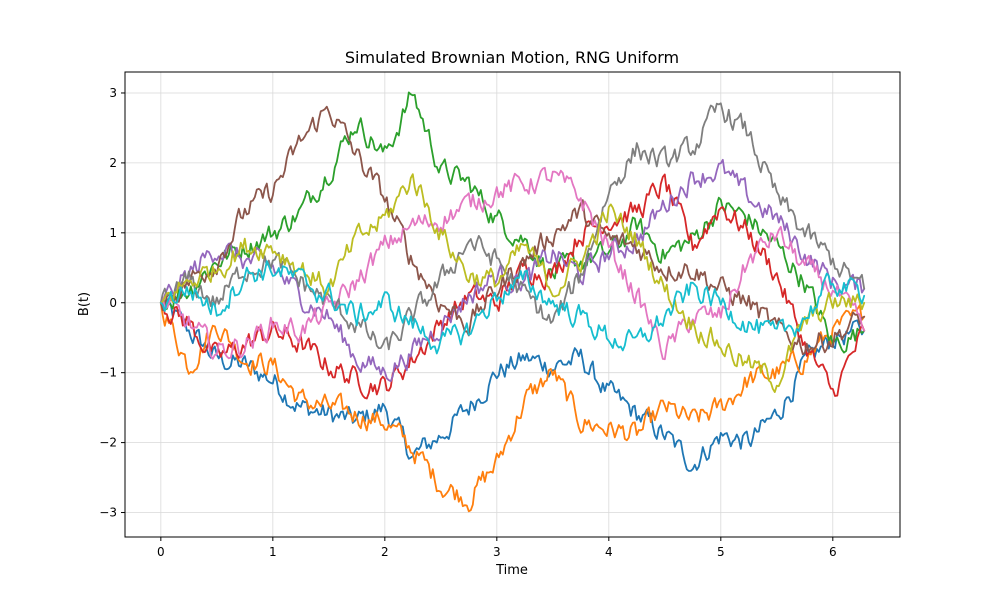 The height and width of the screenshot is (600, 1000). Describe the element at coordinates (609, 552) in the screenshot. I see `x-tick-label: 4` at that location.